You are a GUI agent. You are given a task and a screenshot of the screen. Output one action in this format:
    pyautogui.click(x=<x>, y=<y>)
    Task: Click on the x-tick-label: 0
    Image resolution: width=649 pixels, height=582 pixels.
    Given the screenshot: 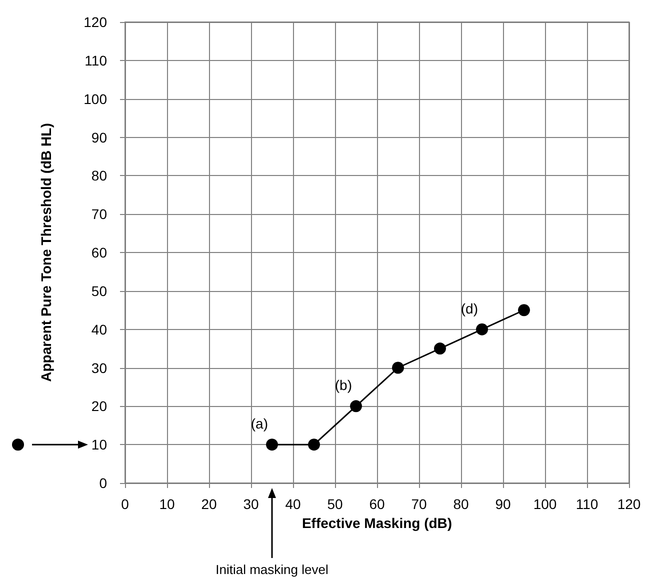 What is the action you would take?
    pyautogui.click(x=125, y=504)
    